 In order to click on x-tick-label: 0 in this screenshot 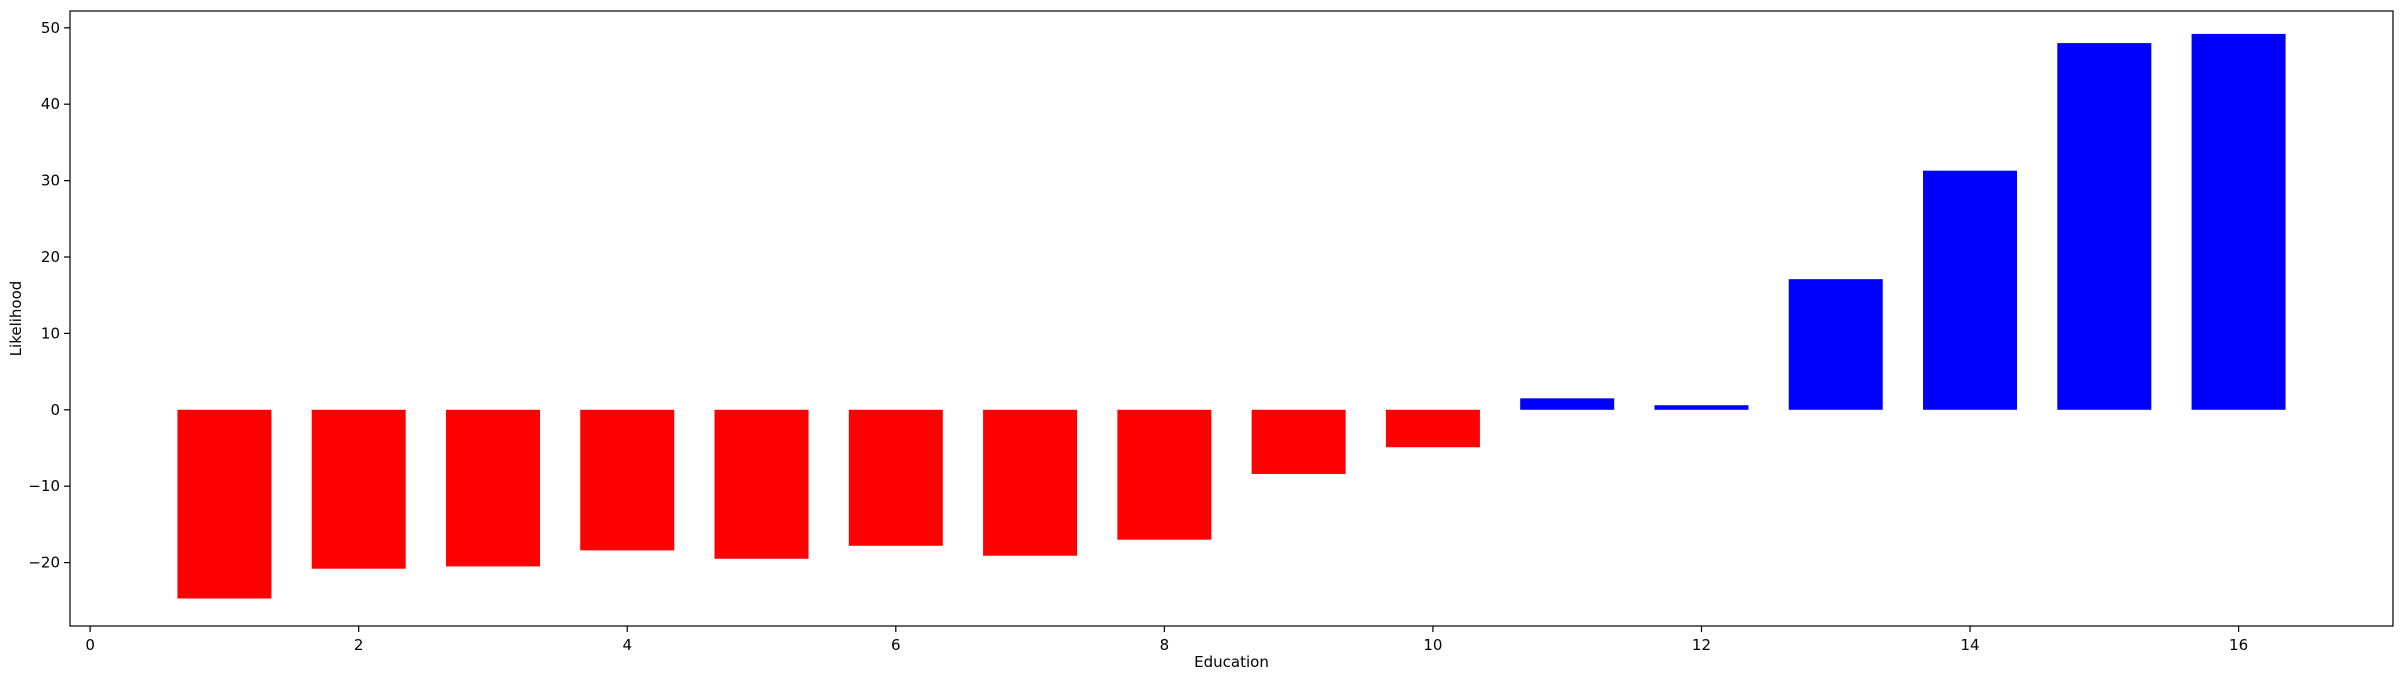, I will do `click(90, 645)`.